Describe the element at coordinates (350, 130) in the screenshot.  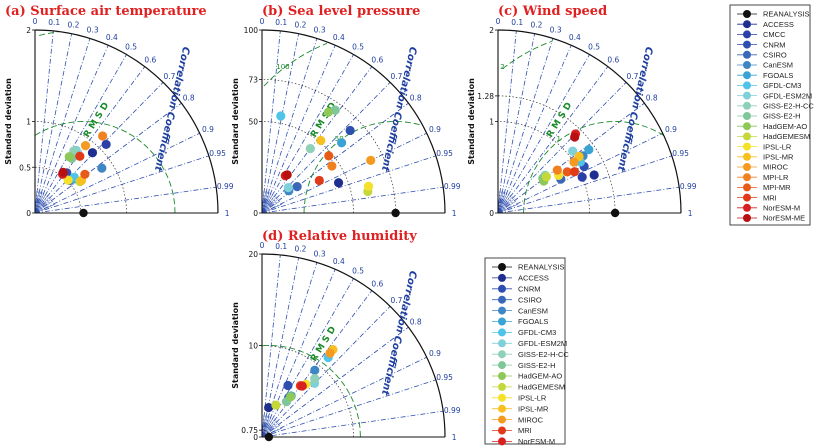
I see `model-point: CNRM` at that location.